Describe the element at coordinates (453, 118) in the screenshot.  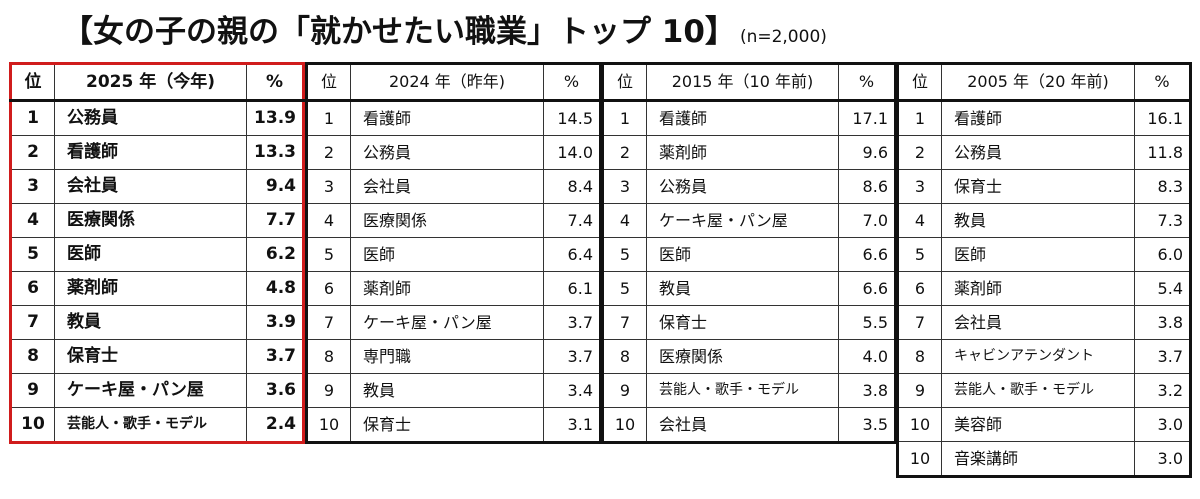
I see `table-row: 1 看護師 14.5` at that location.